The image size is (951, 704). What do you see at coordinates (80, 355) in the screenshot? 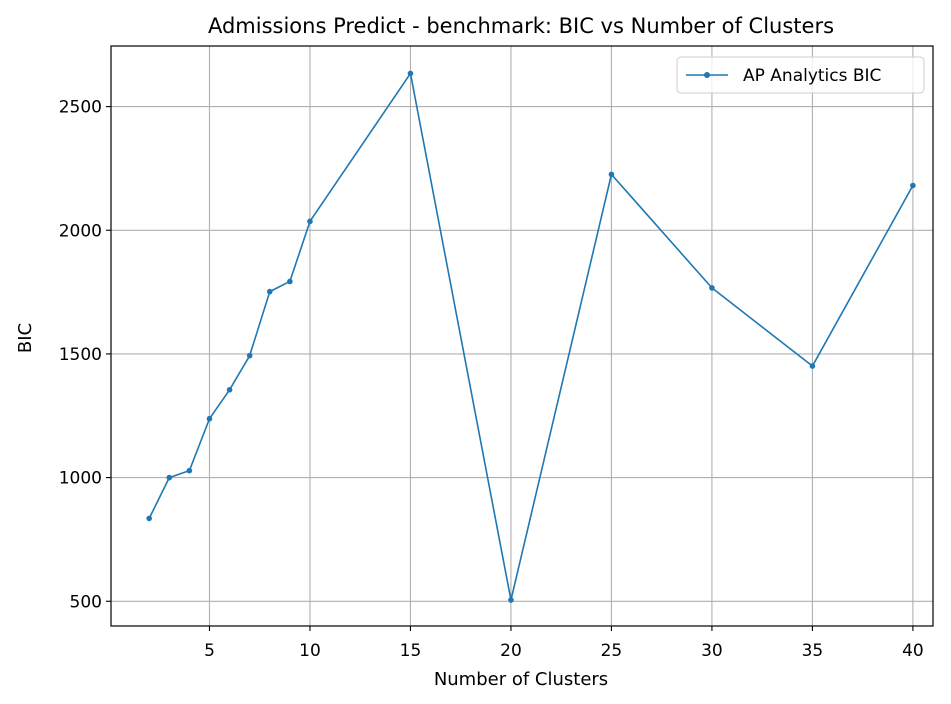
I see `y-tick-label: 1500` at bounding box center [80, 355].